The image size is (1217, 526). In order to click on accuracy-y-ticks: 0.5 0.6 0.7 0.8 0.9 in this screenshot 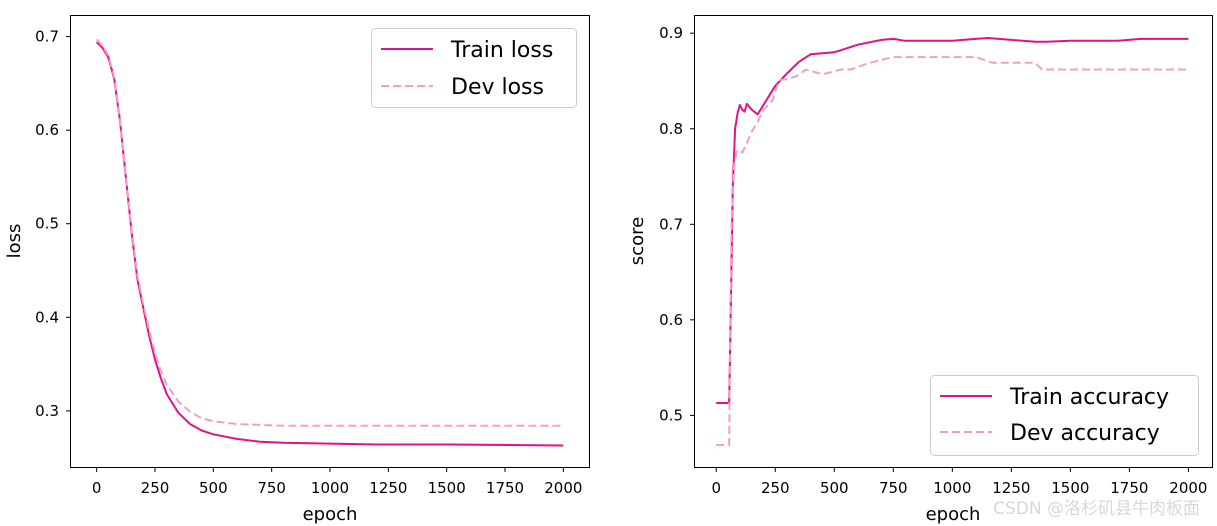, I will do `click(677, 224)`.